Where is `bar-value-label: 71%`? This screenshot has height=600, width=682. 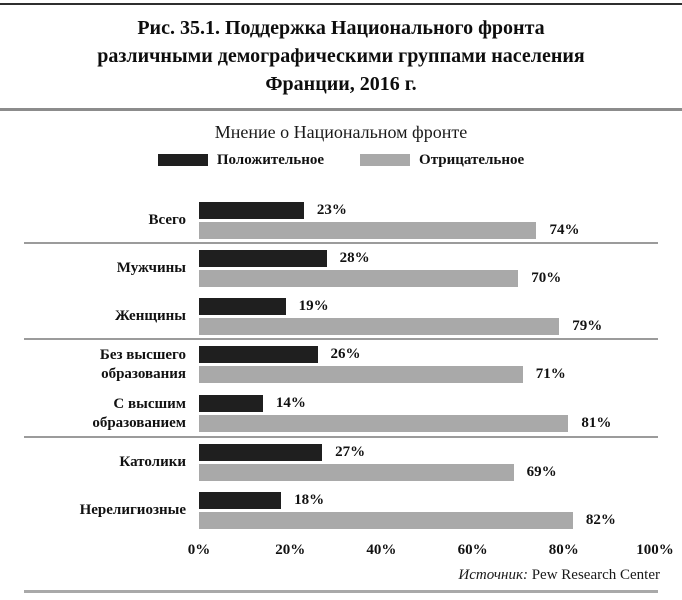 bar-value-label: 71% is located at coordinates (550, 374).